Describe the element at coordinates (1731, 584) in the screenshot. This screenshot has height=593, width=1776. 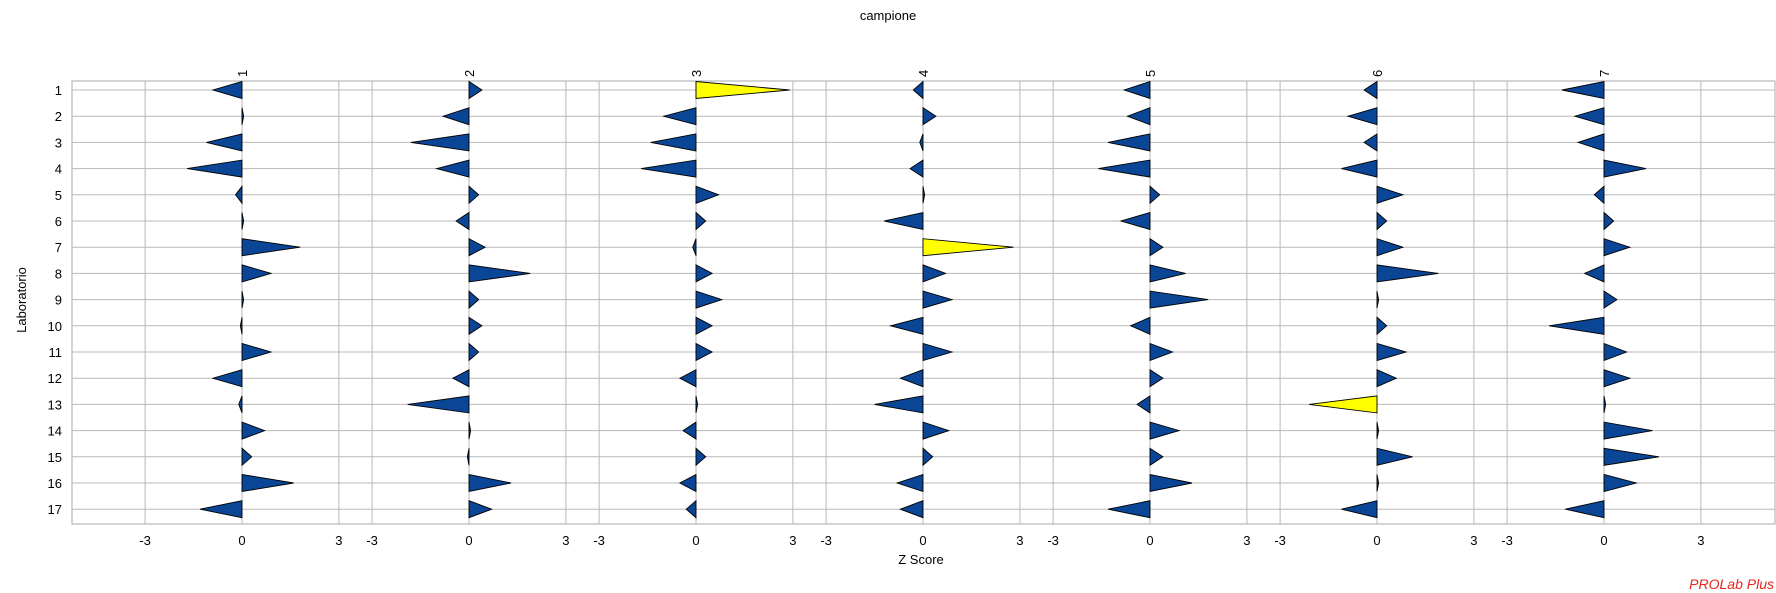
I see `brand-label: PROLab Plus` at that location.